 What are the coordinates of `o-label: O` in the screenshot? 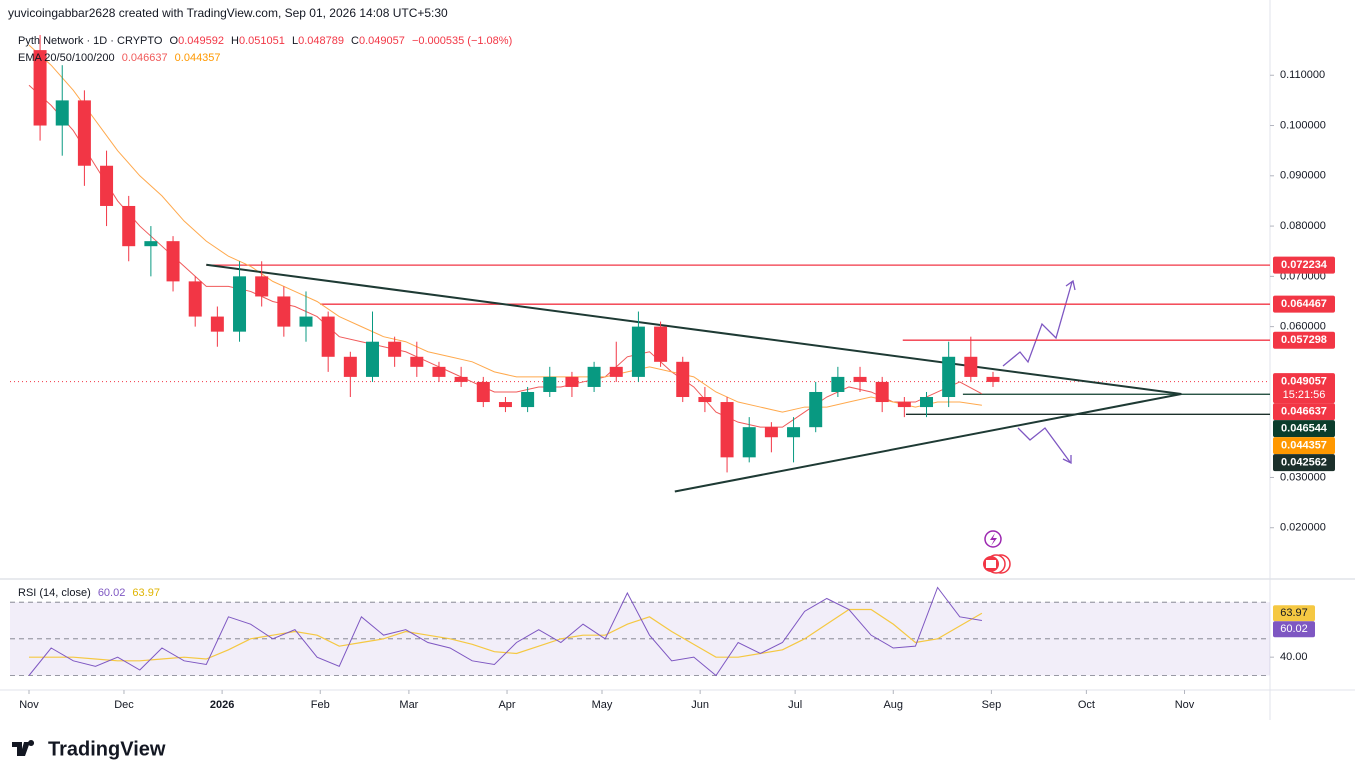 It's located at (174, 41).